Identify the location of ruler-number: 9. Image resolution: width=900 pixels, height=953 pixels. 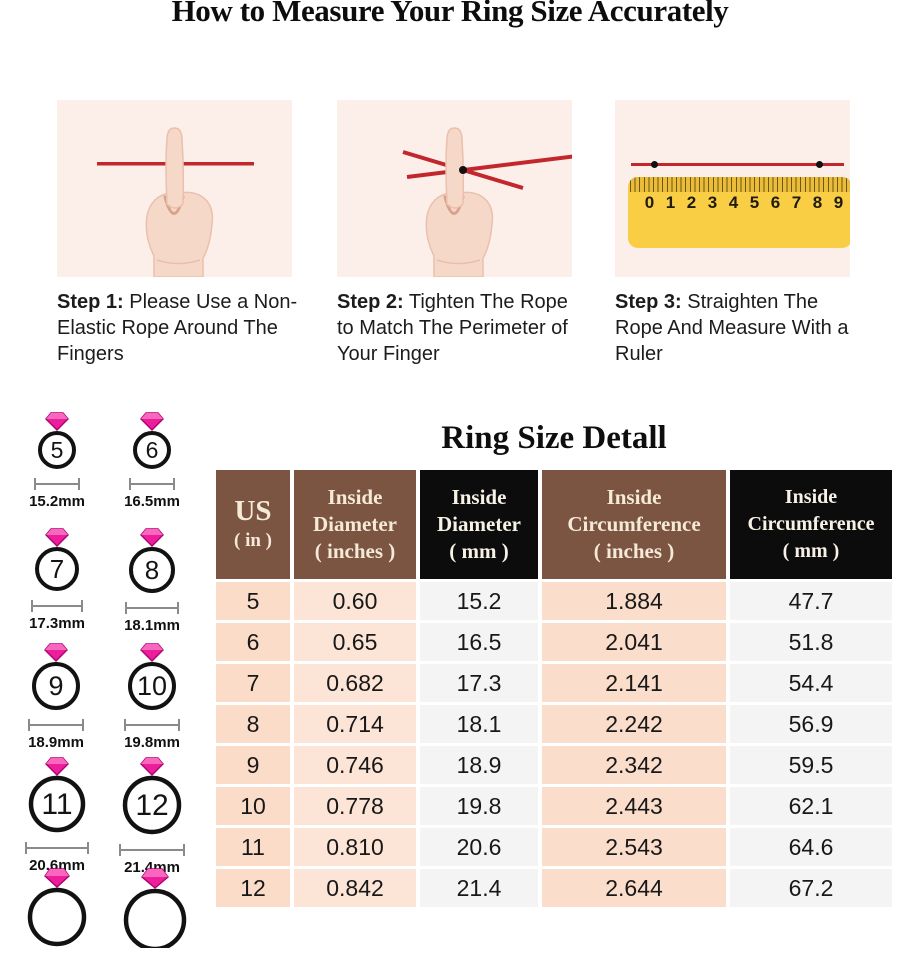
(838, 202).